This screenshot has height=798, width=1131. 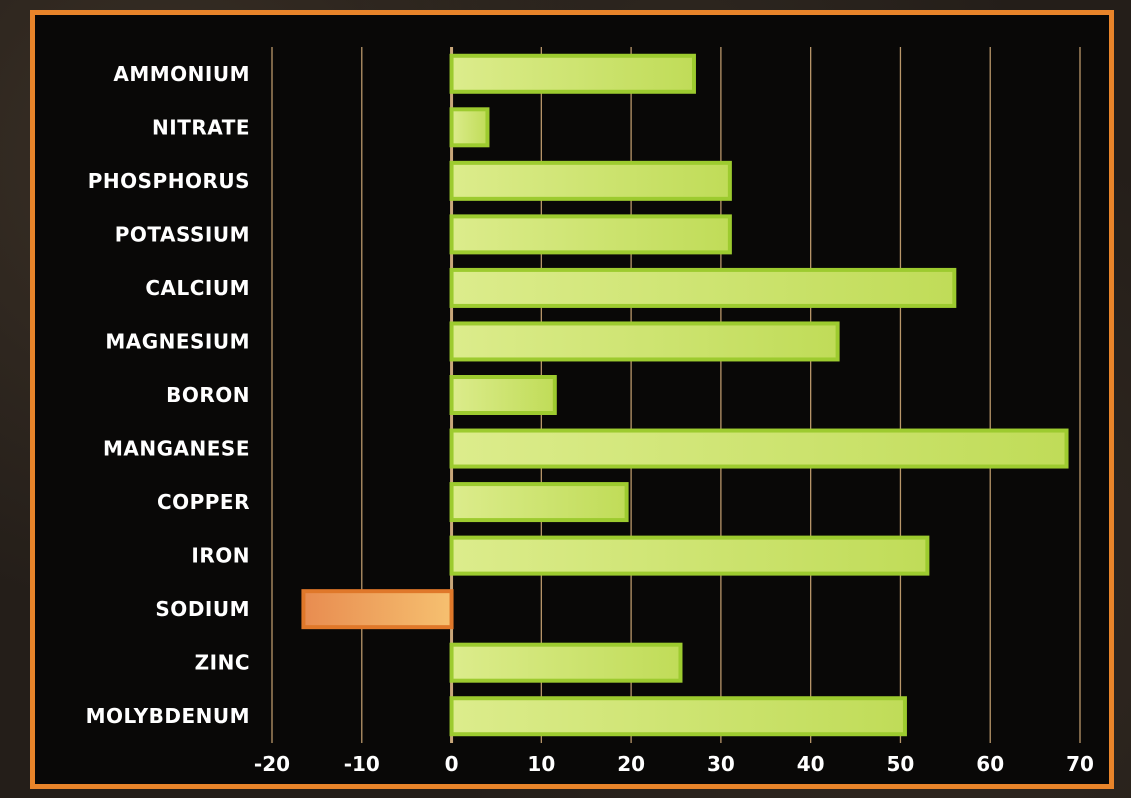 I want to click on category-label: ZINC, so click(x=222, y=663).